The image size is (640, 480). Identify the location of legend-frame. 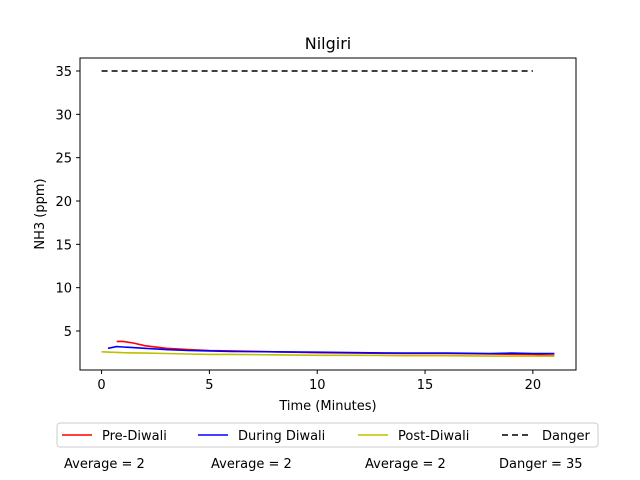
(327, 435).